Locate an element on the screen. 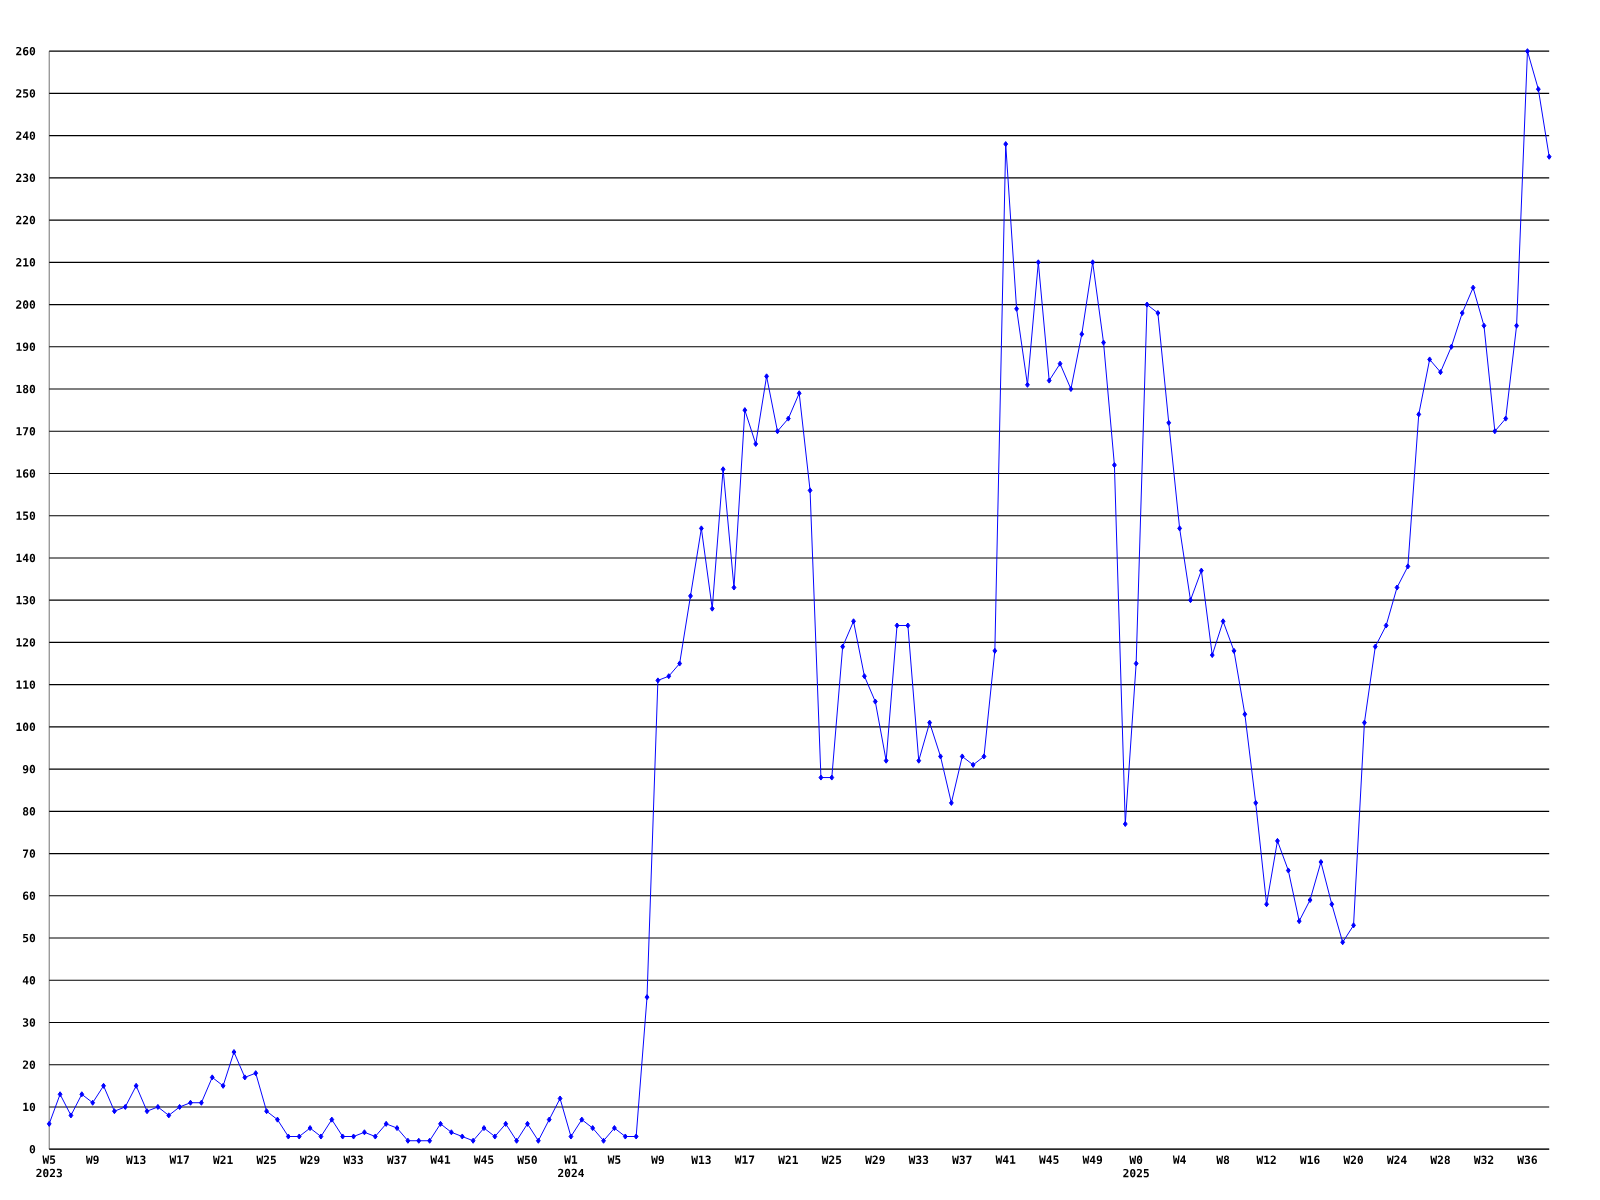 Image resolution: width=1600 pixels, height=1200 pixels. x-tick-label: W4 is located at coordinates (1179, 1159).